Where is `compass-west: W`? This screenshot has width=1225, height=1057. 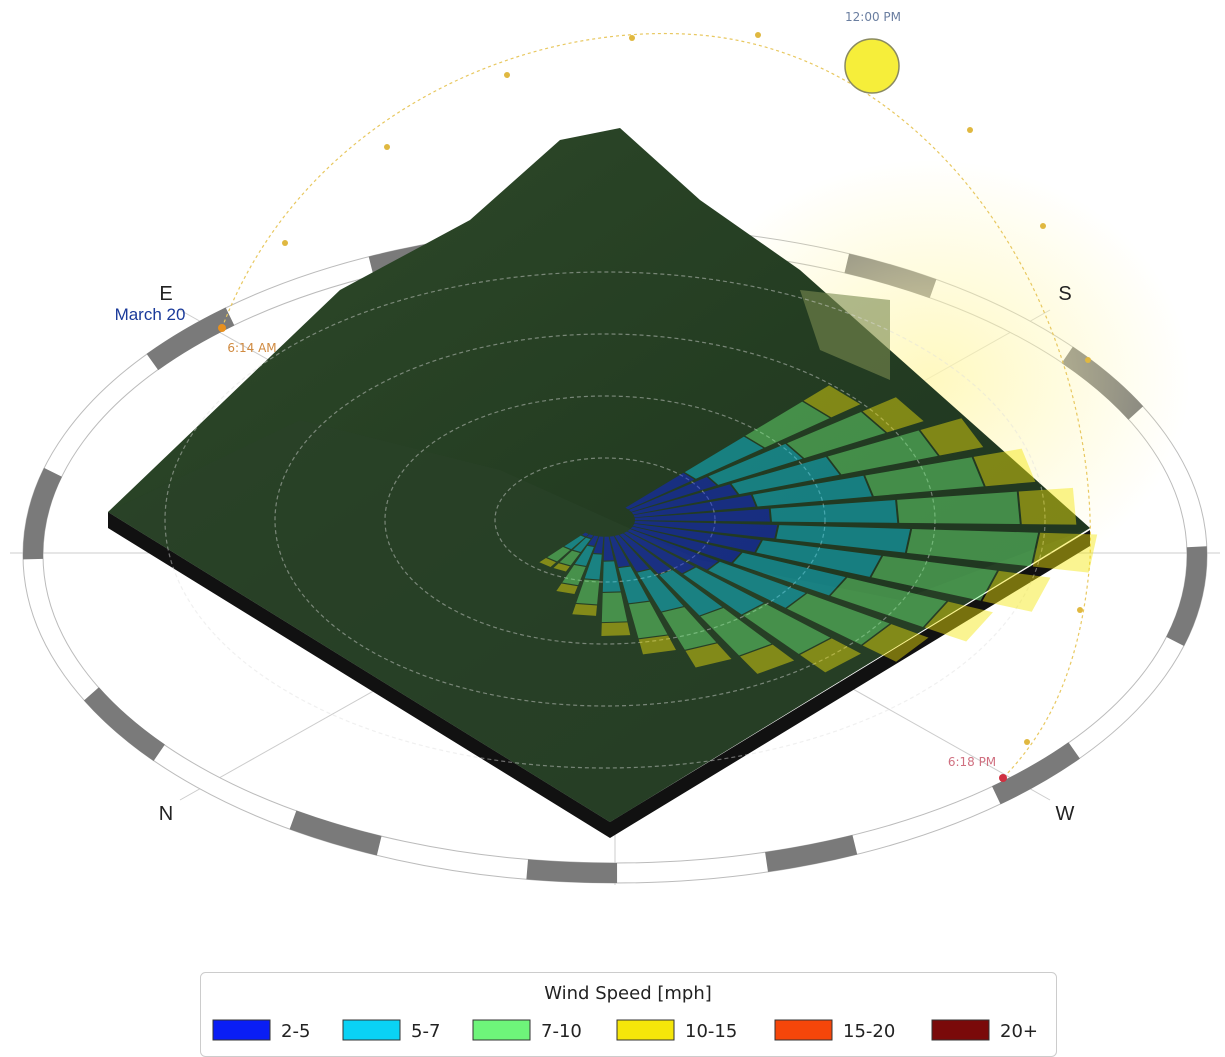
compass-west: W is located at coordinates (1065, 814).